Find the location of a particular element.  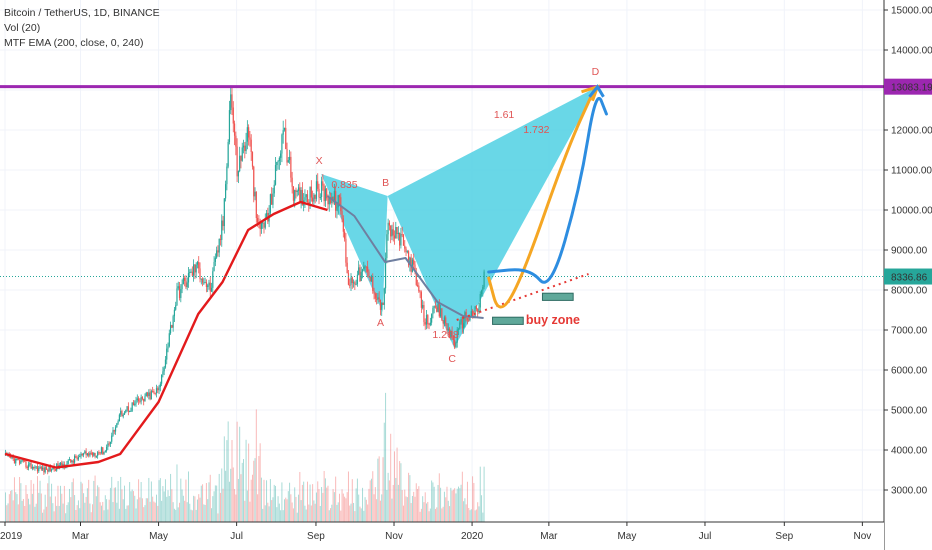

buy-zone-box is located at coordinates (557, 296).